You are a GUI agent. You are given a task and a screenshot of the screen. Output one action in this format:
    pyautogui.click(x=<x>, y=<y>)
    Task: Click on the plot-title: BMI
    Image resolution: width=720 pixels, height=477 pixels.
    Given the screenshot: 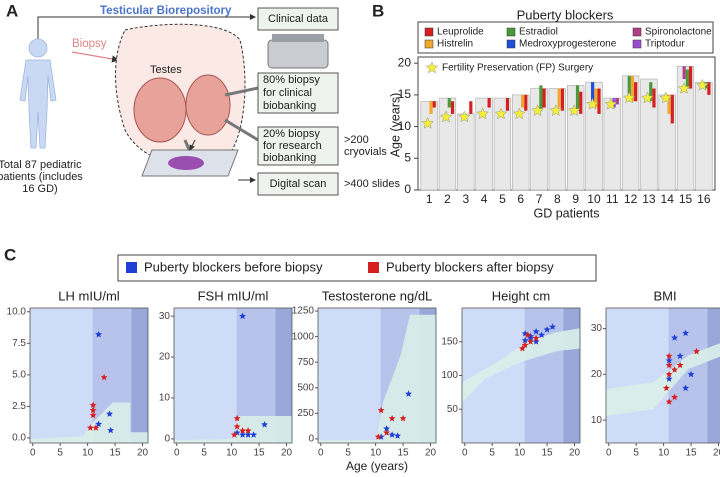 What is the action you would take?
    pyautogui.click(x=664, y=295)
    